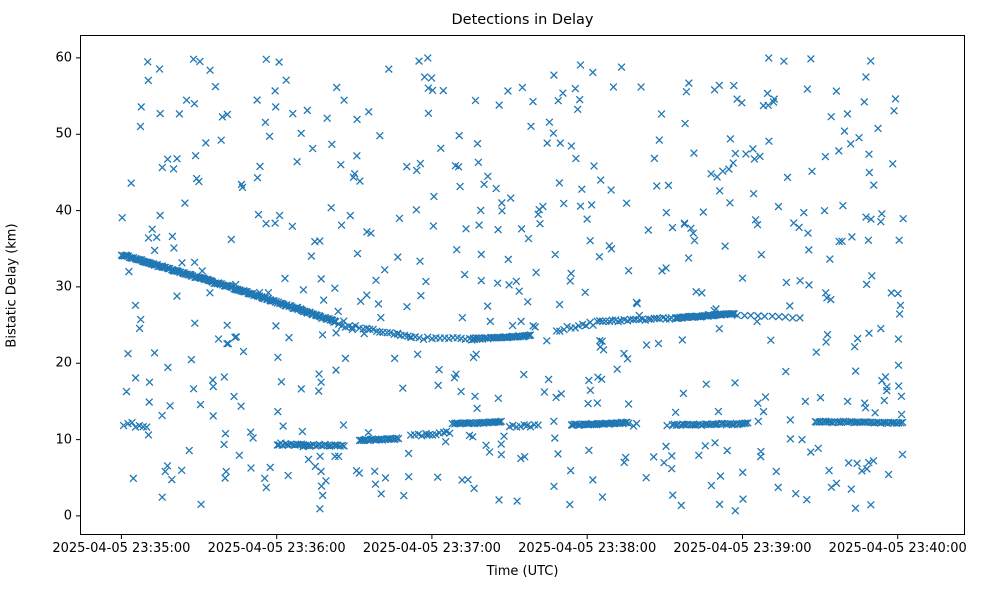 The image size is (983, 590). Describe the element at coordinates (63, 440) in the screenshot. I see `y-tick-label-1: 10` at that location.